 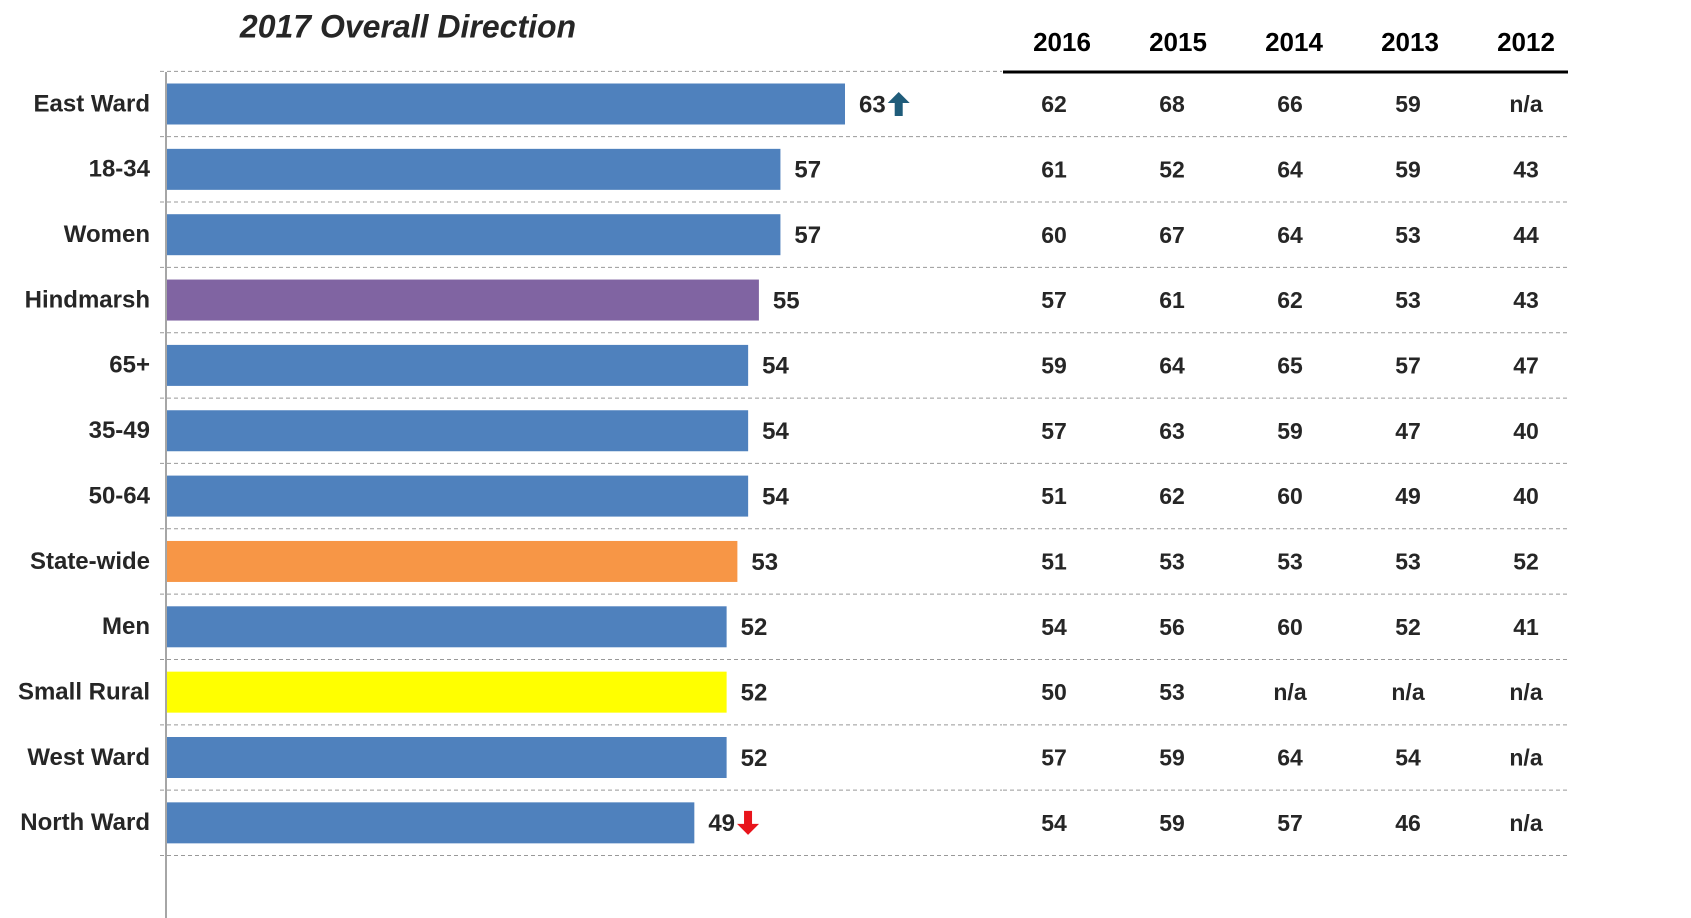 I want to click on y-tick-label: 50-64, so click(x=120, y=495).